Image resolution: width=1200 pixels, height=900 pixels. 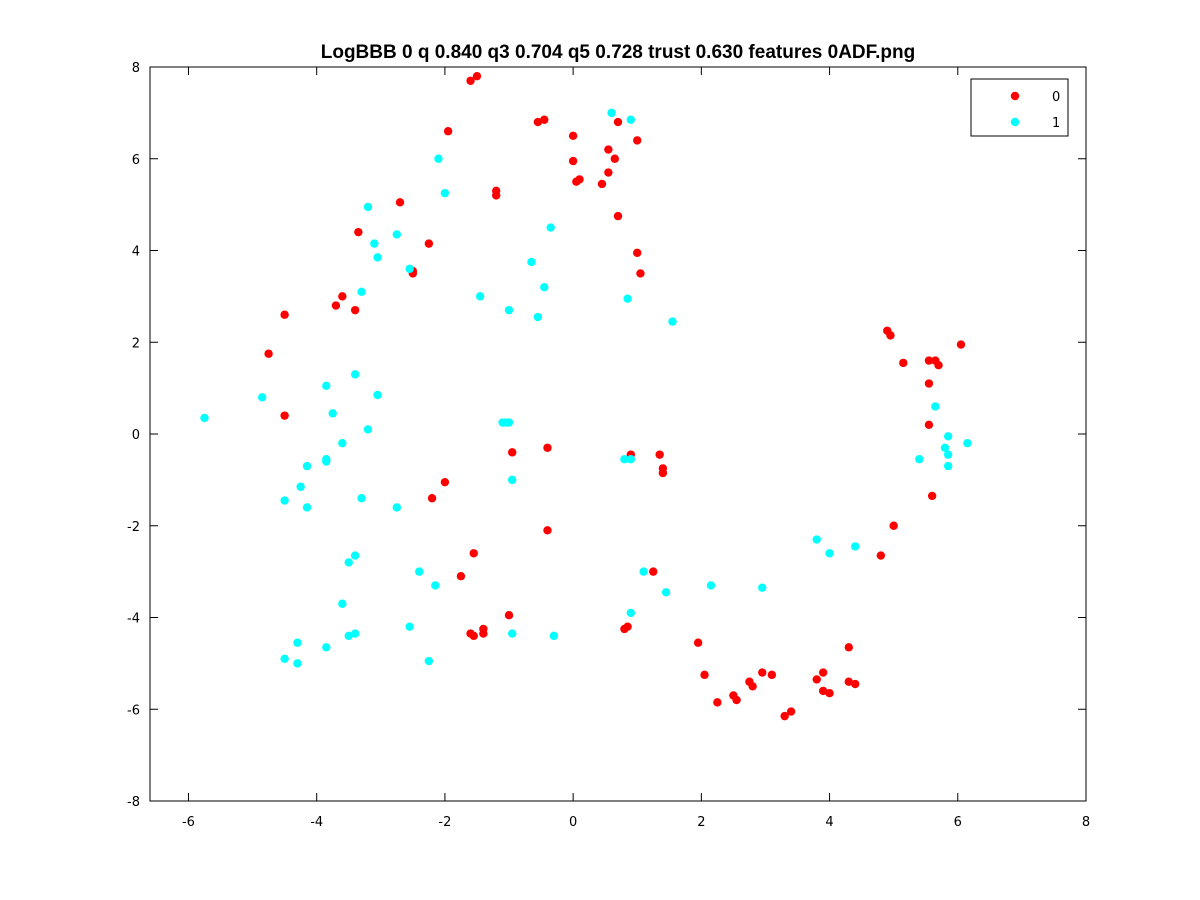 What do you see at coordinates (1056, 97) in the screenshot?
I see `legend-label: 0` at bounding box center [1056, 97].